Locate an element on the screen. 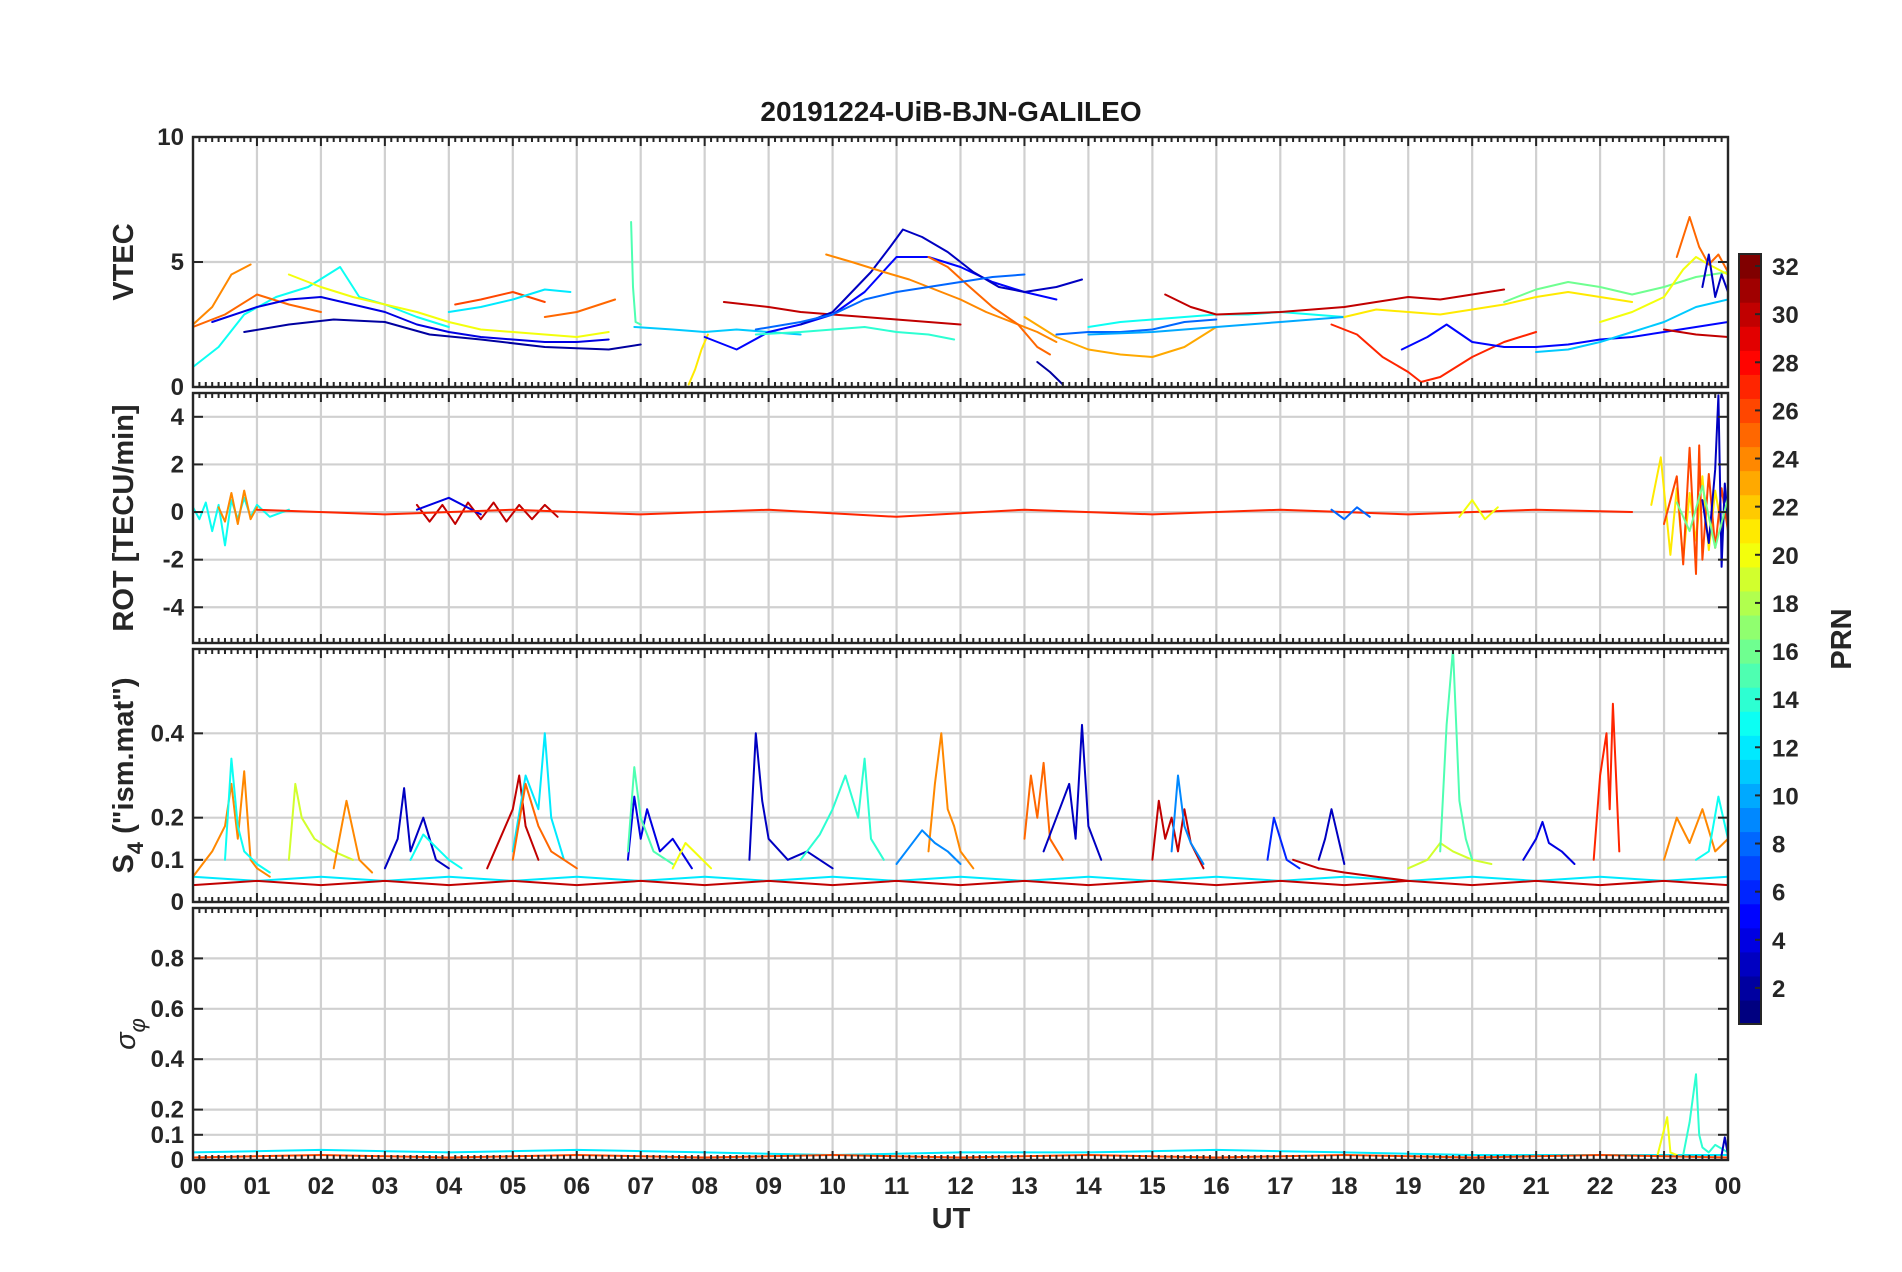  x-tick-label: 04 is located at coordinates (448, 1186).